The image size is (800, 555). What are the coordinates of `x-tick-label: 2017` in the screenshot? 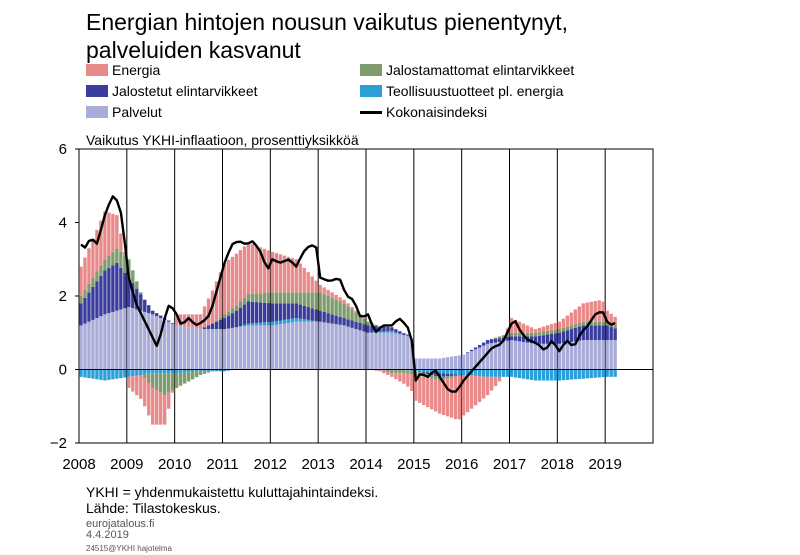 It's located at (509, 464).